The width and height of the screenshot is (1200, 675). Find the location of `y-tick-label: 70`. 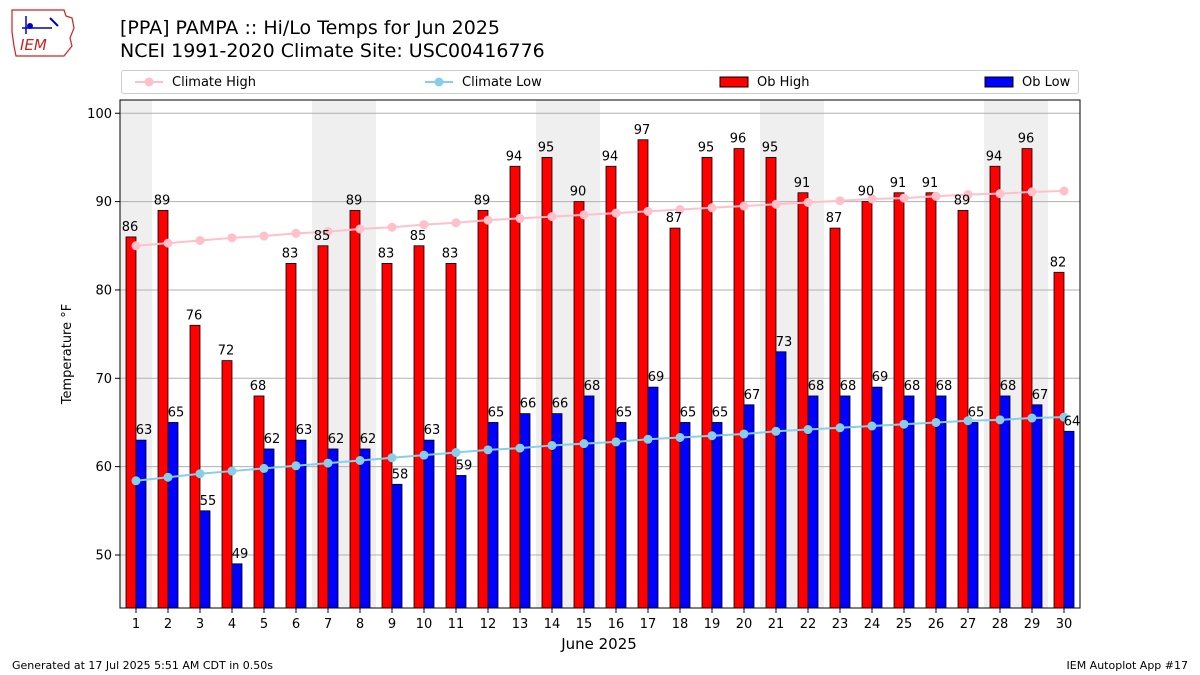

y-tick-label: 70 is located at coordinates (103, 379).